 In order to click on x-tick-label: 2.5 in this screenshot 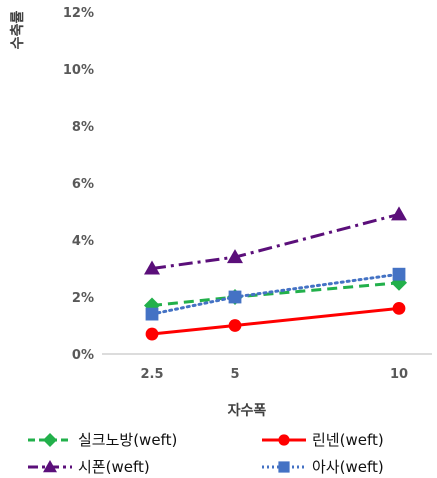, I will do `click(151, 374)`.